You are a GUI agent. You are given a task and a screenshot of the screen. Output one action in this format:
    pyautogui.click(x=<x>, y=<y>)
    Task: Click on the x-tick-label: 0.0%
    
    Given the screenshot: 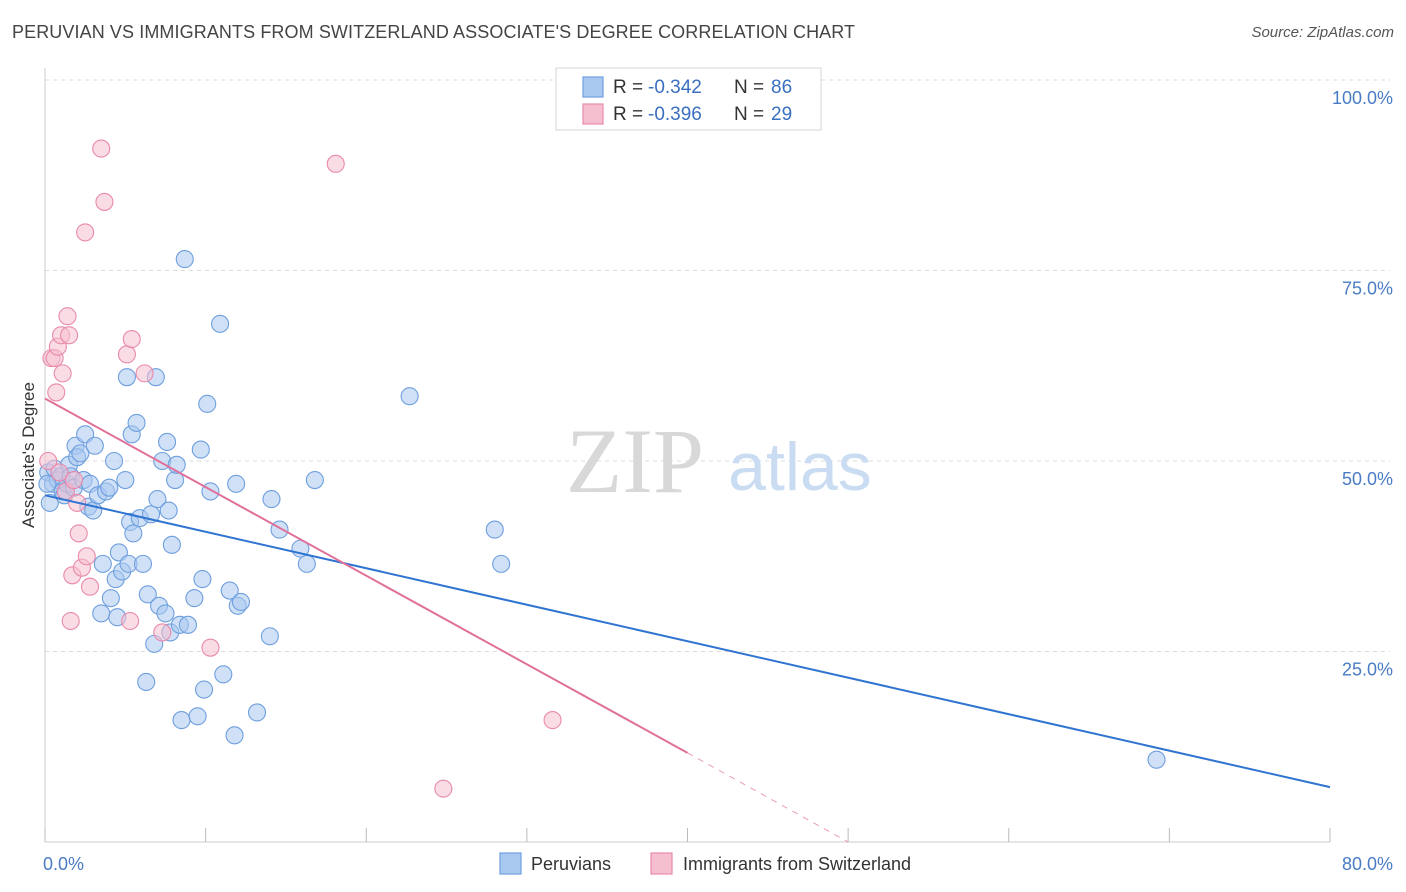 What is the action you would take?
    pyautogui.click(x=63, y=864)
    